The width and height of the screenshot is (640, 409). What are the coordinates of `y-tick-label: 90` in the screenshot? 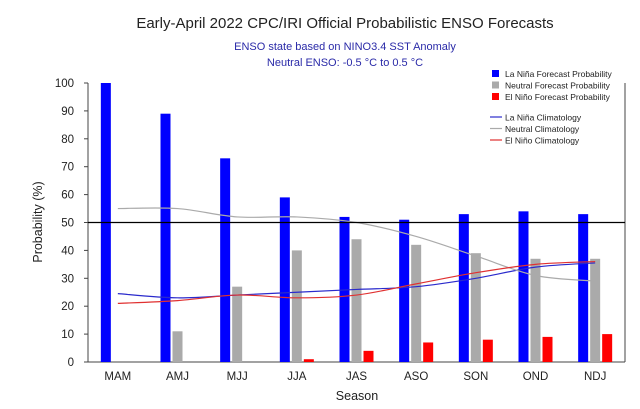 It's located at (67, 112).